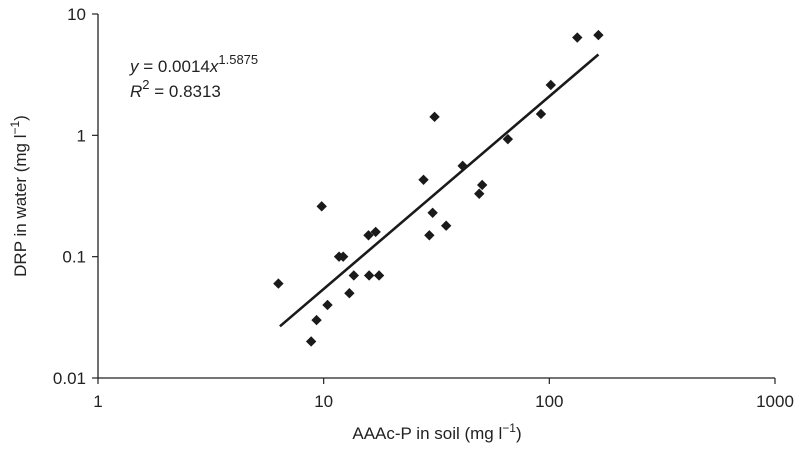  I want to click on y-tick-label: 10, so click(76, 14).